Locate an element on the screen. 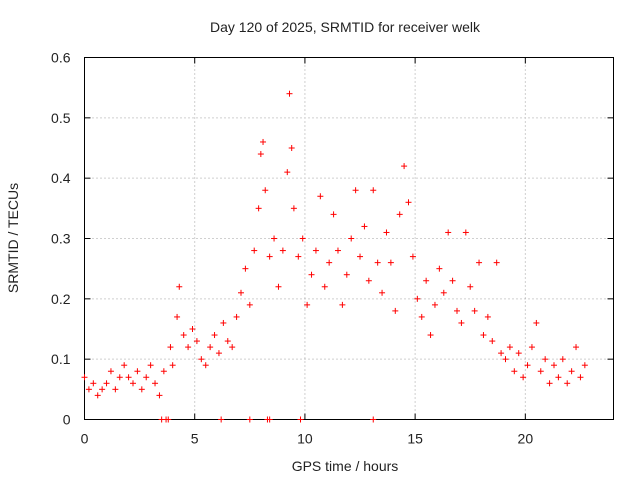 The image size is (640, 480). y-tick-label: 0.6 is located at coordinates (61, 58).